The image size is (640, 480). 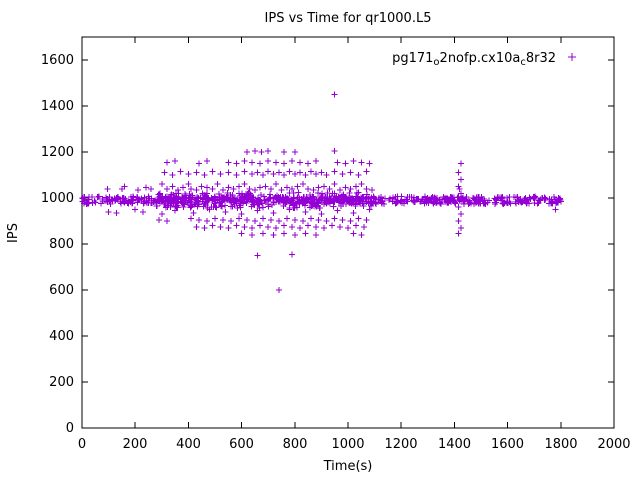 What do you see at coordinates (295, 444) in the screenshot?
I see `x-tick-label: 800` at bounding box center [295, 444].